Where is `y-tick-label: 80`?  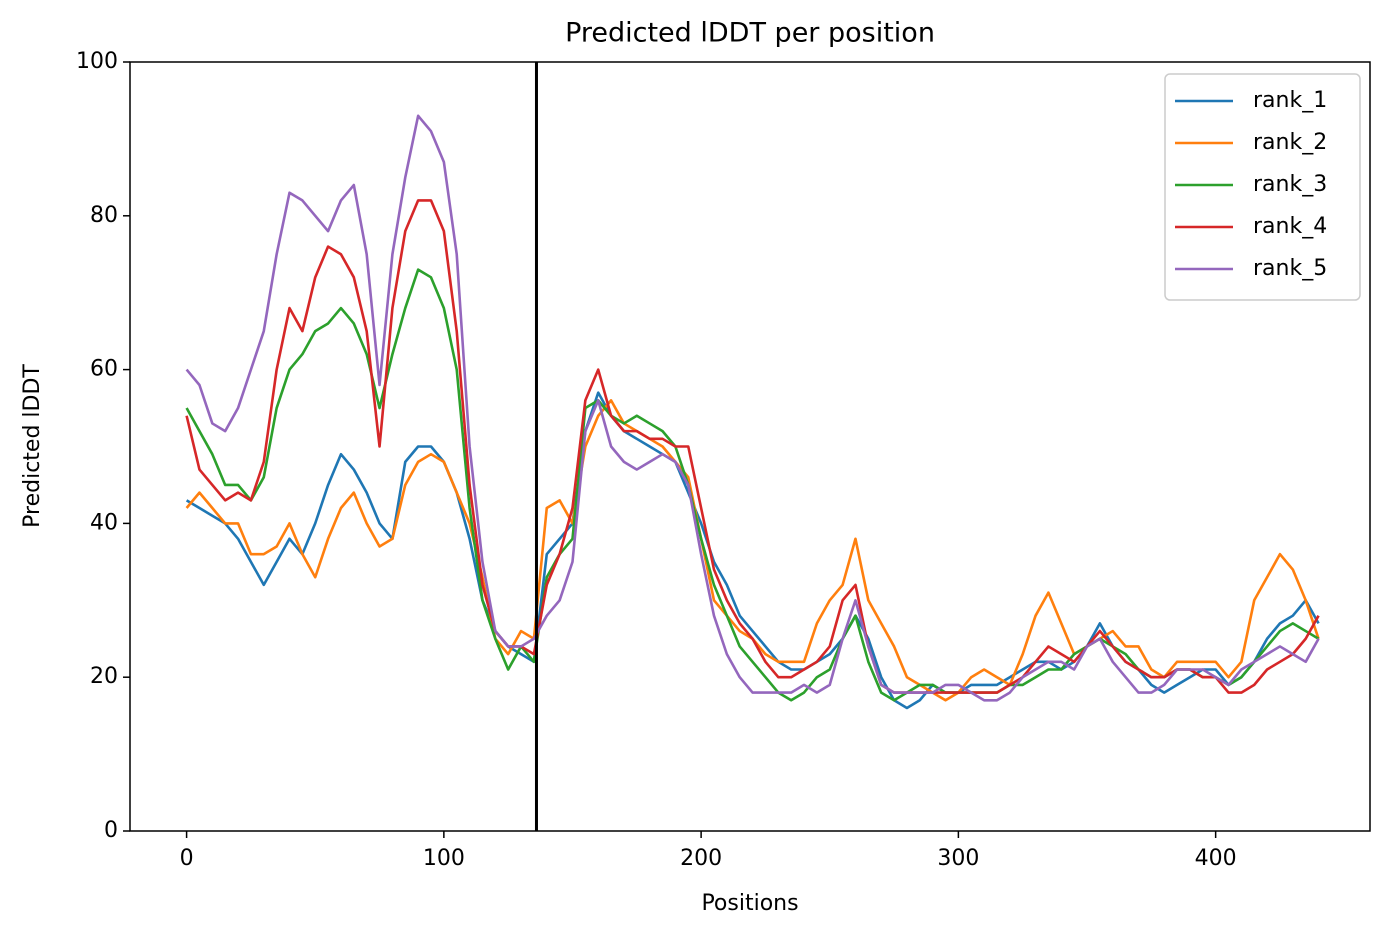
y-tick-label: 80 is located at coordinates (104, 215).